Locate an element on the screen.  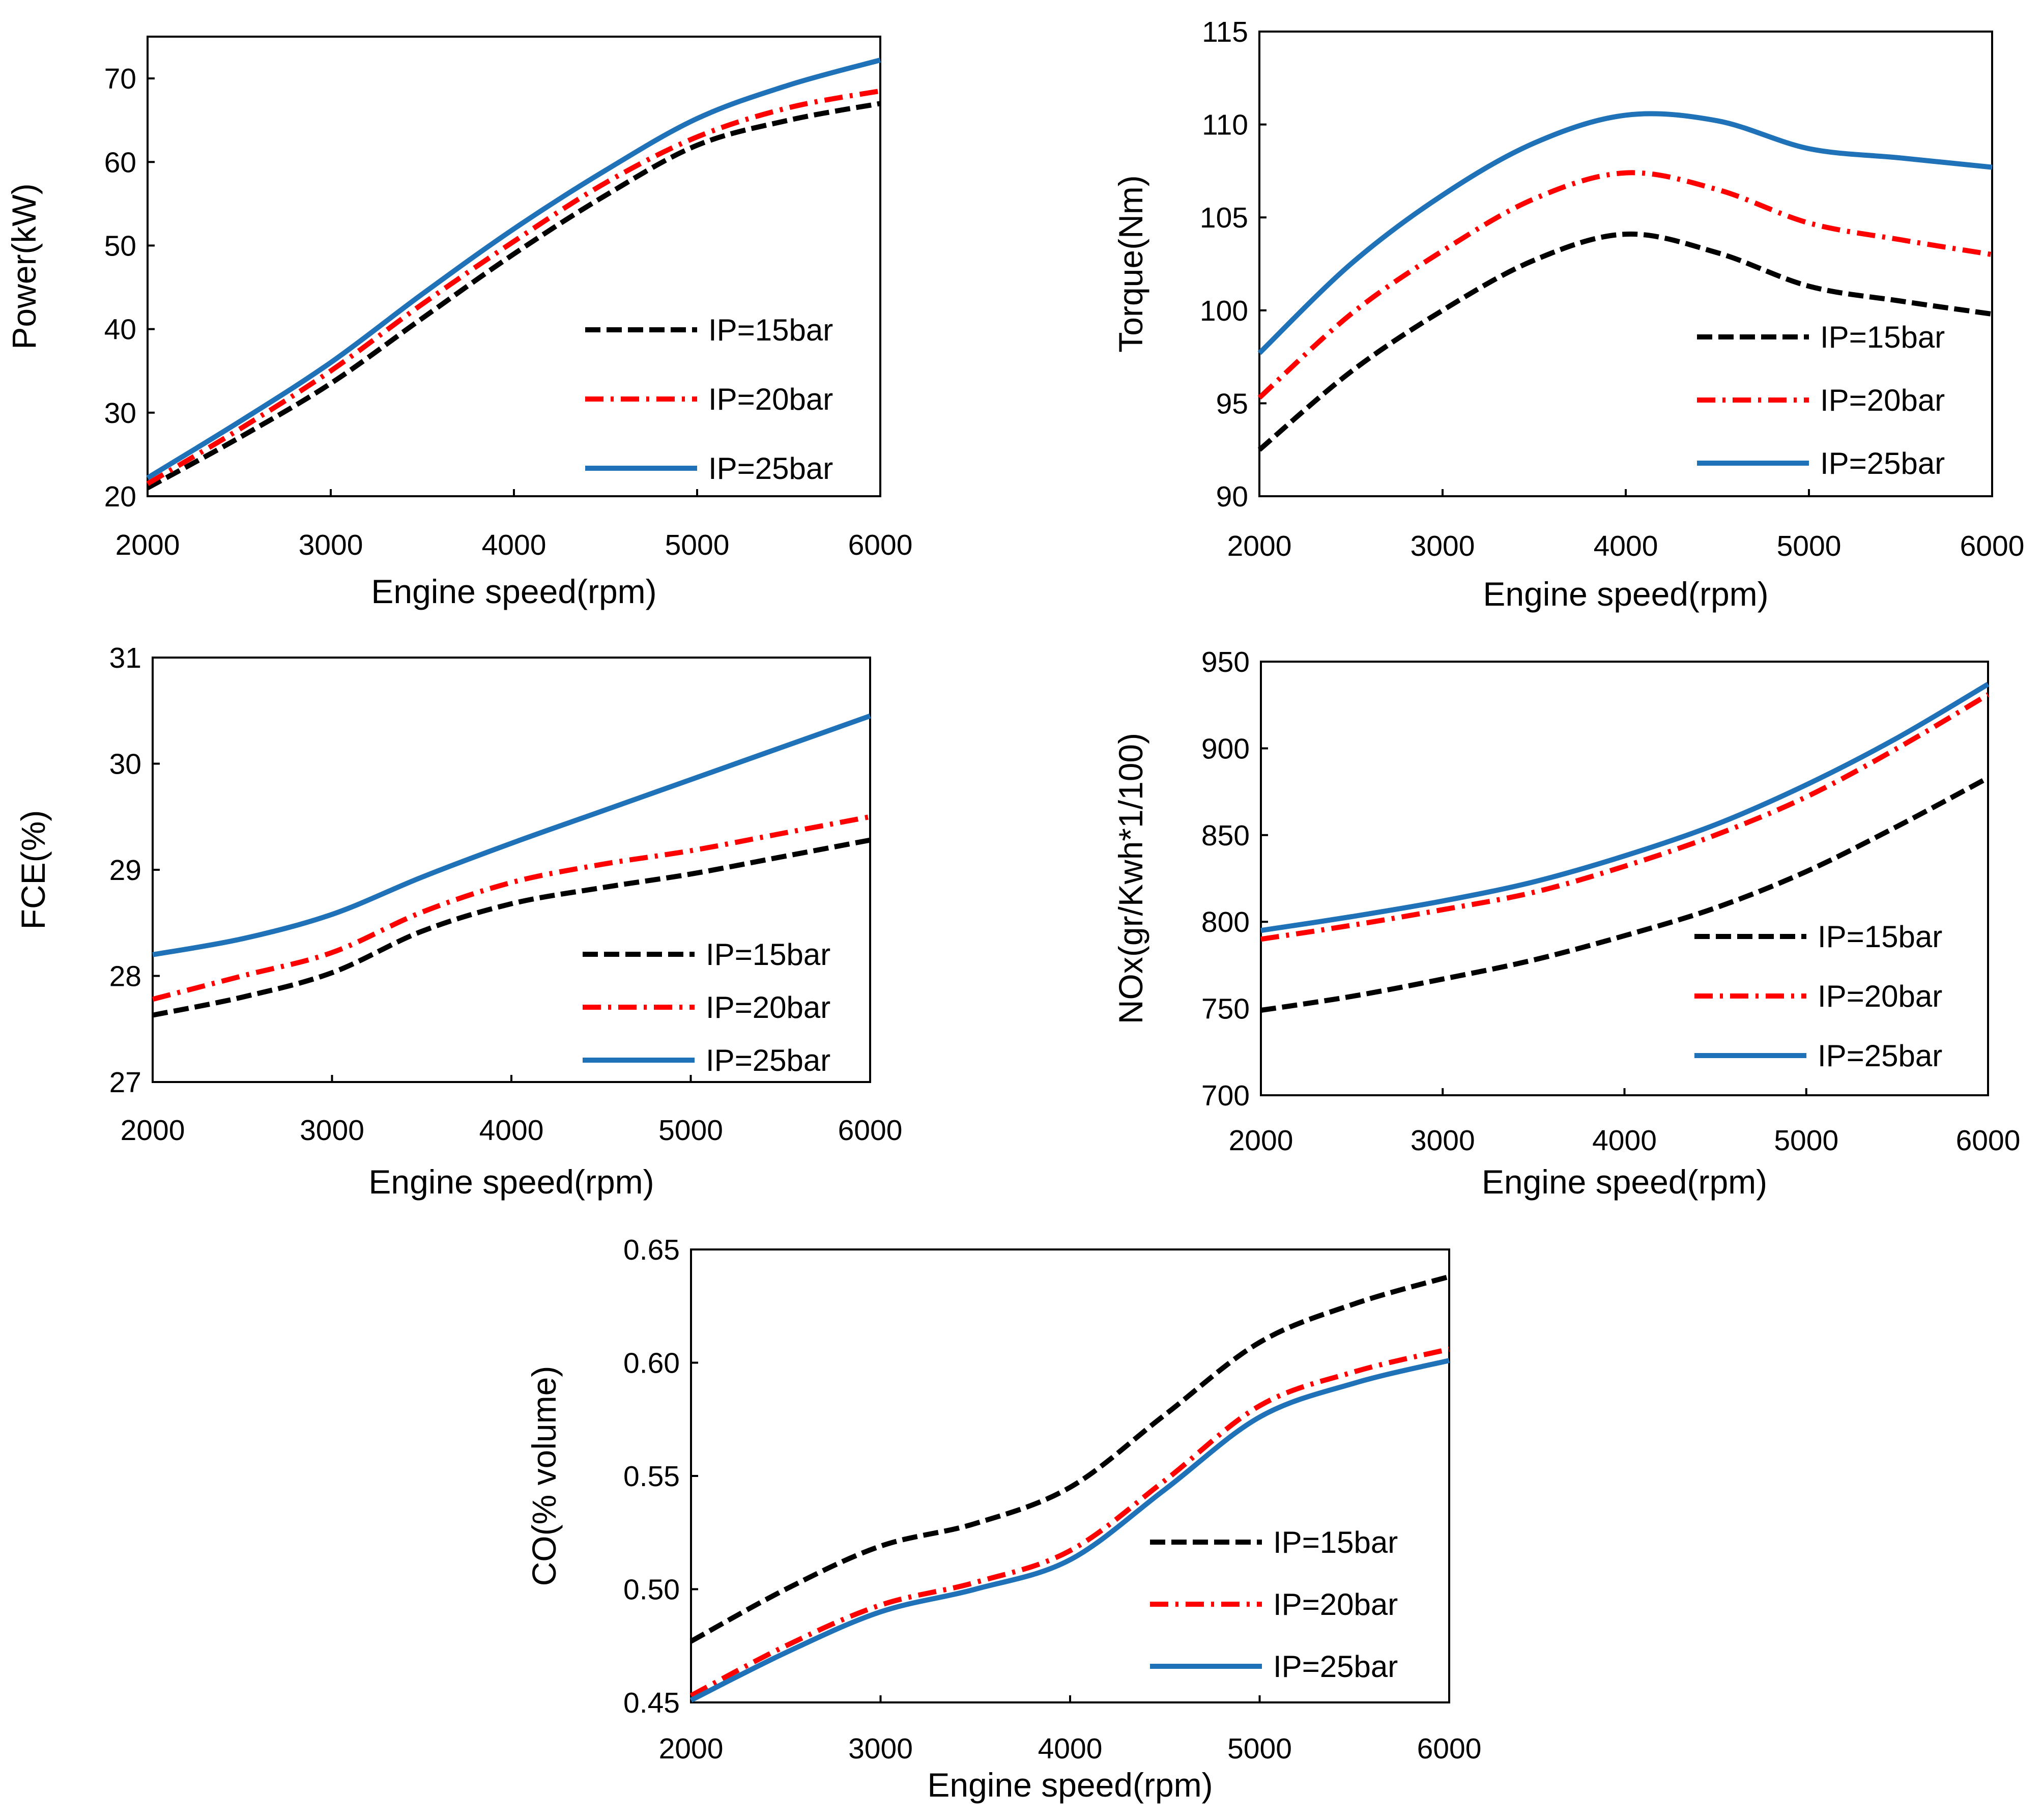
y-tick-label: 31 is located at coordinates (125, 658).